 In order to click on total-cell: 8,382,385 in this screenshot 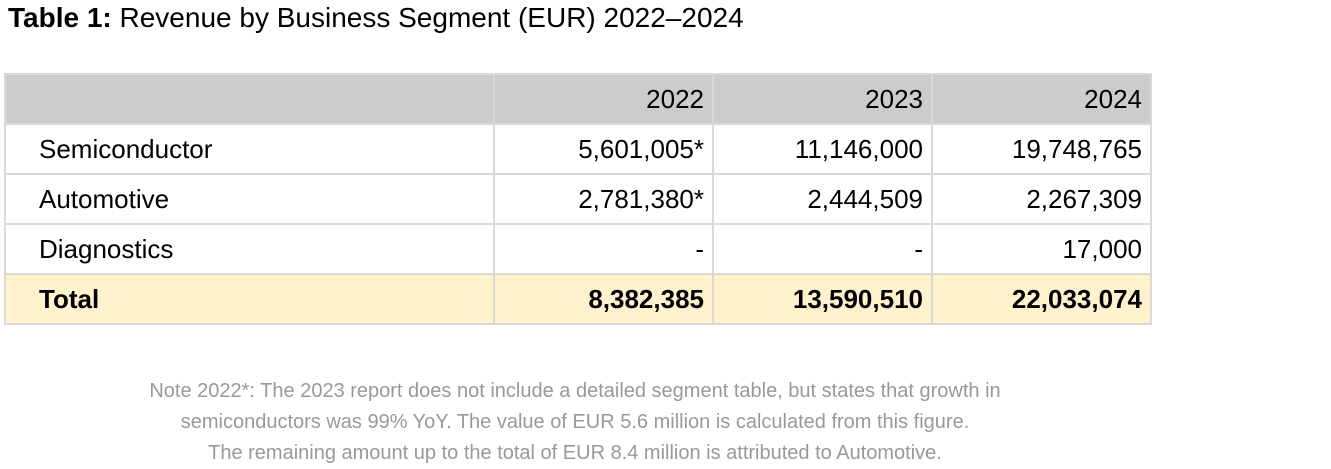, I will do `click(603, 299)`.